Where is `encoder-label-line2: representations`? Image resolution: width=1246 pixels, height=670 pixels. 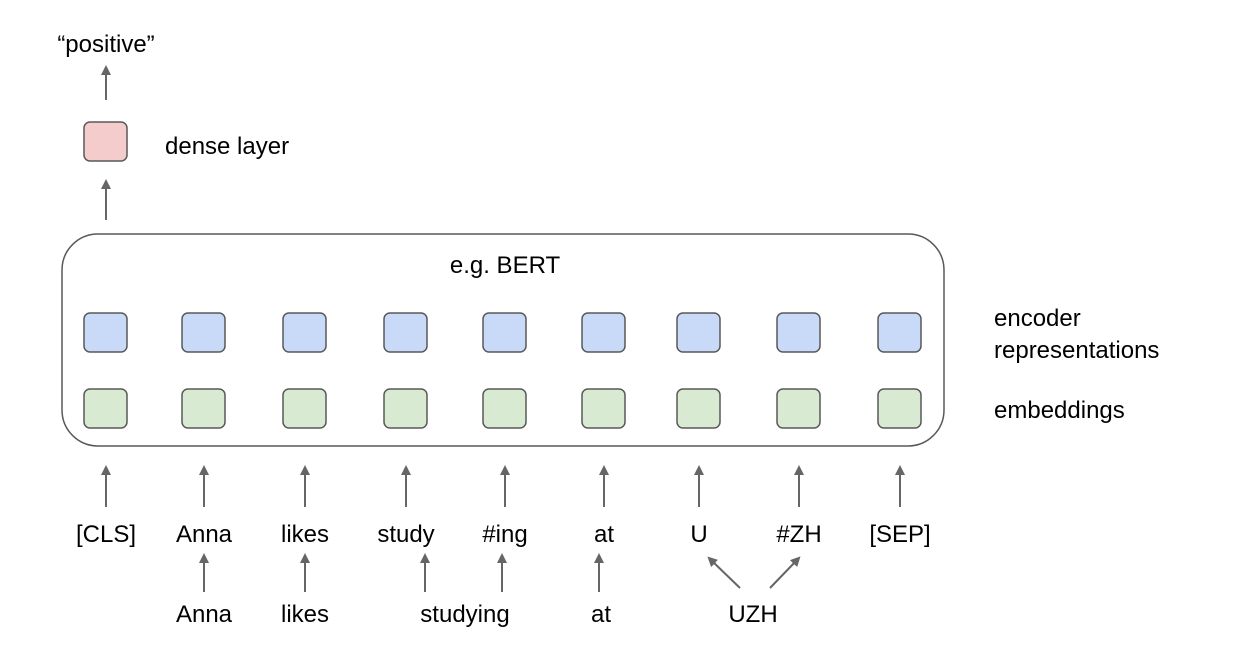 encoder-label-line2: representations is located at coordinates (1076, 350).